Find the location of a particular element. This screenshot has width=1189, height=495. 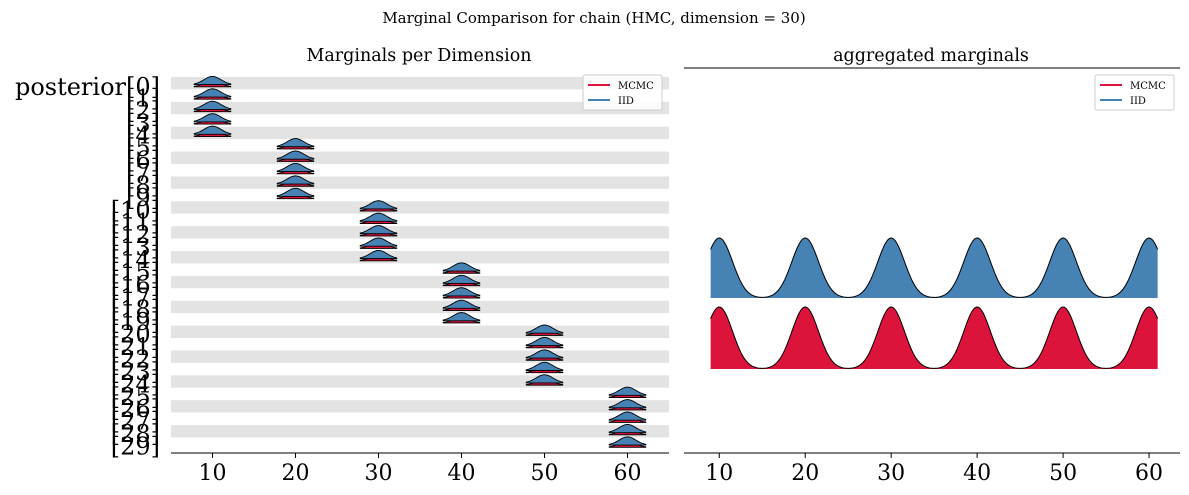

row-label: [26] is located at coordinates (135, 409).